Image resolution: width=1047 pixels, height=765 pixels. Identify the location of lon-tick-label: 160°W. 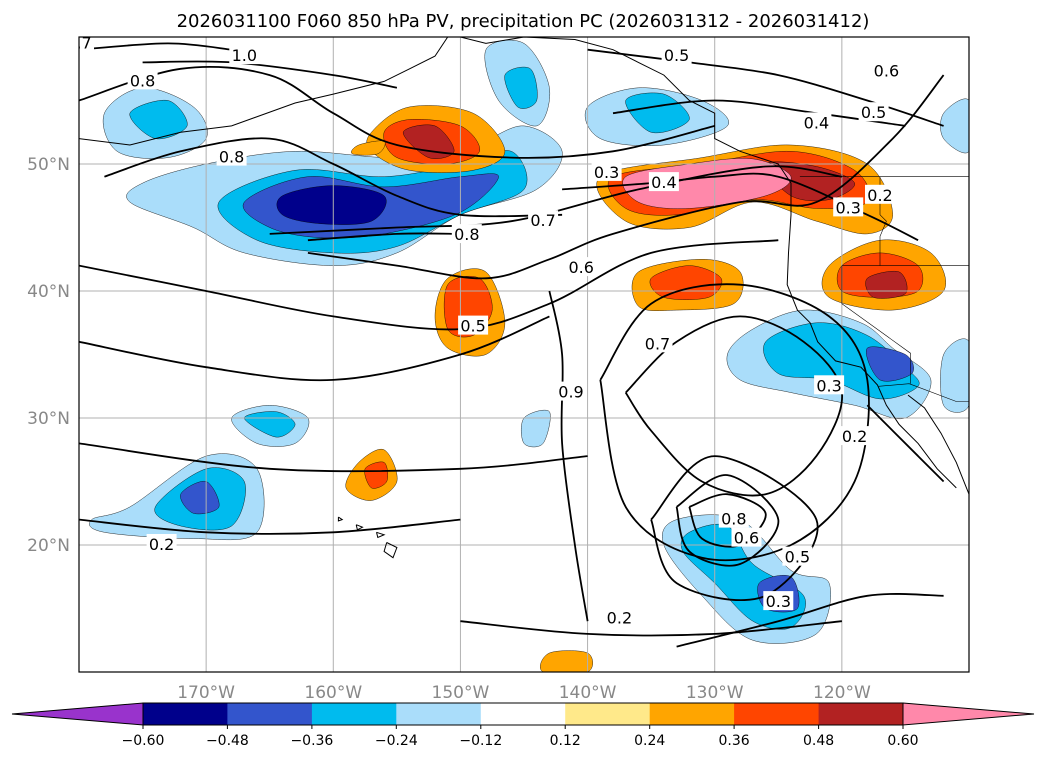
(333, 693).